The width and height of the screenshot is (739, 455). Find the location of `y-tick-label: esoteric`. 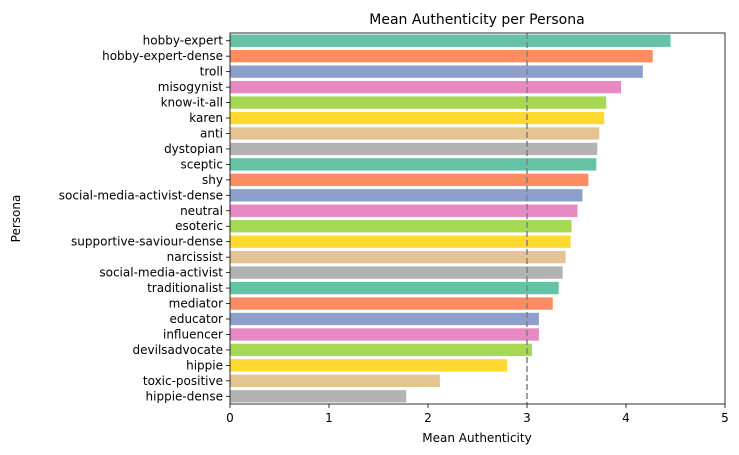

y-tick-label: esoteric is located at coordinates (199, 226).